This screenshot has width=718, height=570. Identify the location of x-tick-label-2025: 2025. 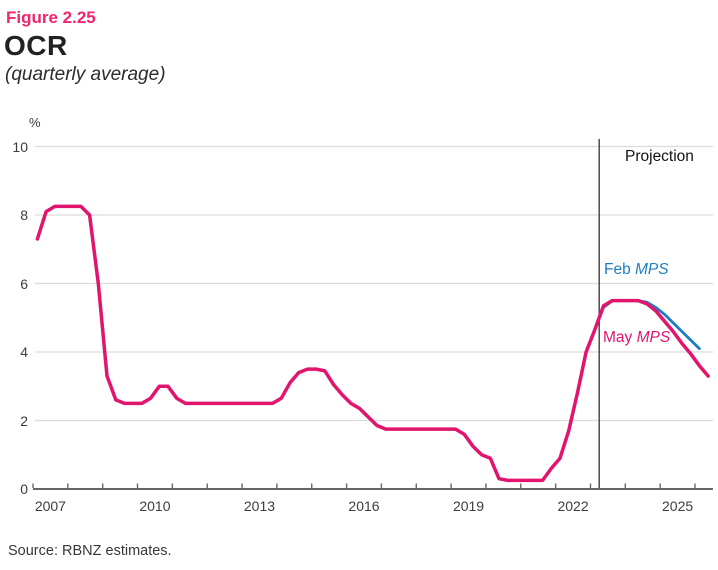
(678, 506).